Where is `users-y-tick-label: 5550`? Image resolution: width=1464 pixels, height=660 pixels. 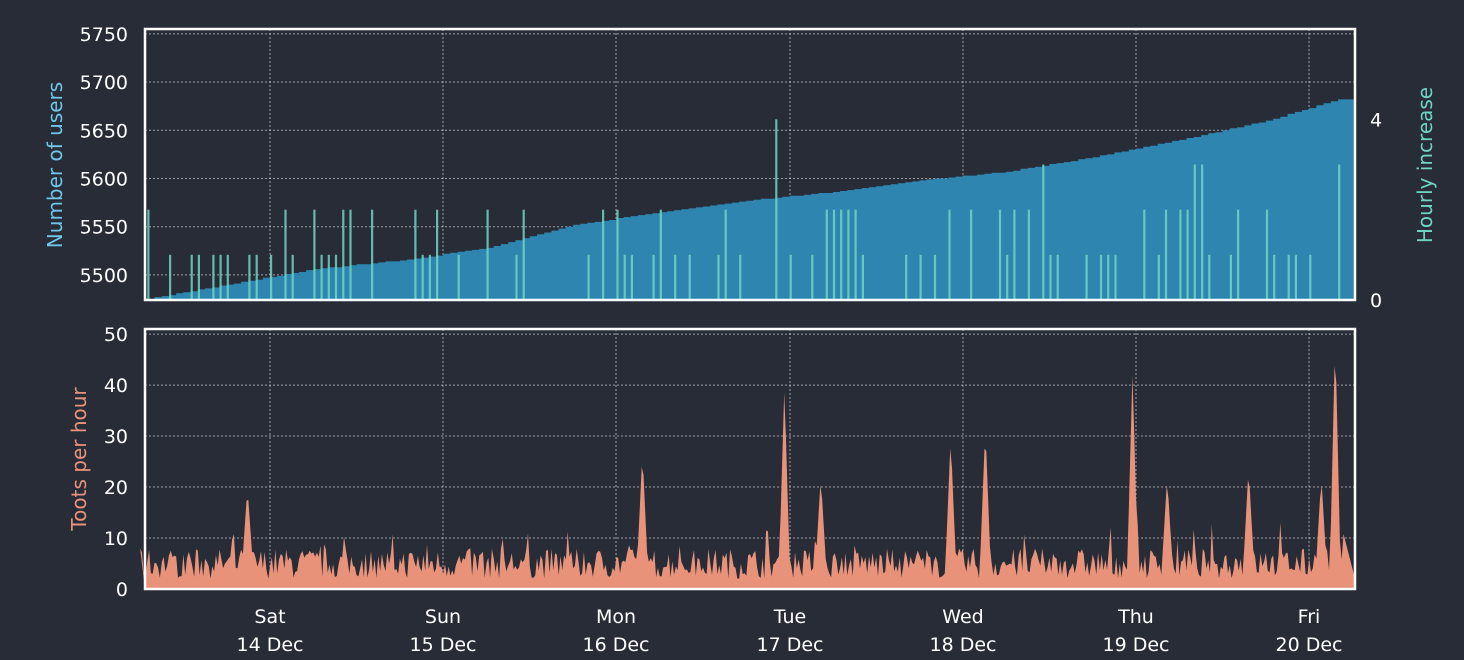 users-y-tick-label: 5550 is located at coordinates (104, 228).